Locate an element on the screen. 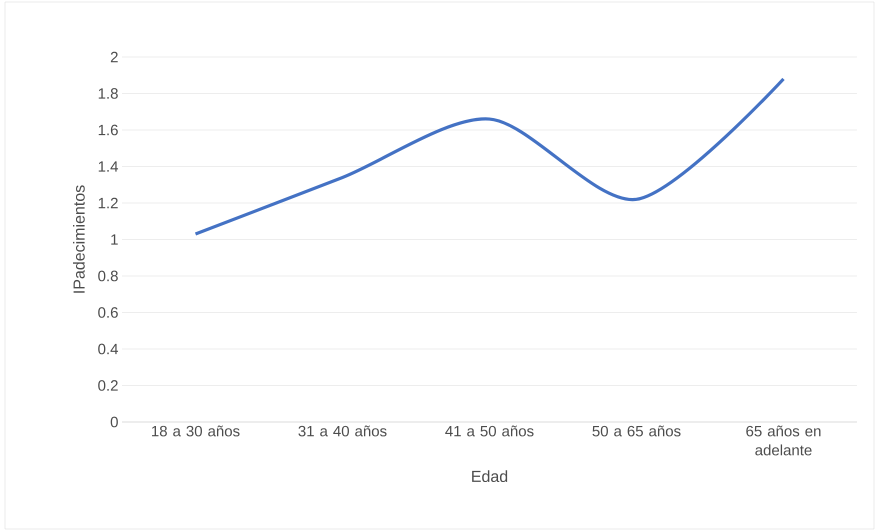 The image size is (878, 531). y-tick-label: 0.8 is located at coordinates (108, 276).